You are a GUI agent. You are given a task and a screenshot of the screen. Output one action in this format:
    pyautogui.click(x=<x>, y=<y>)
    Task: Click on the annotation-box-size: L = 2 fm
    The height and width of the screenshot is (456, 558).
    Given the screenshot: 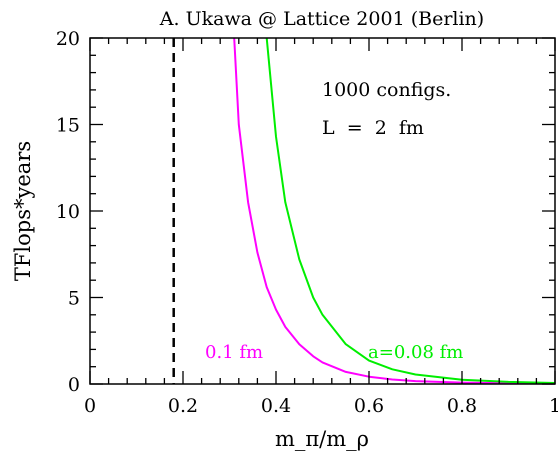 What is the action you would take?
    pyautogui.click(x=373, y=128)
    